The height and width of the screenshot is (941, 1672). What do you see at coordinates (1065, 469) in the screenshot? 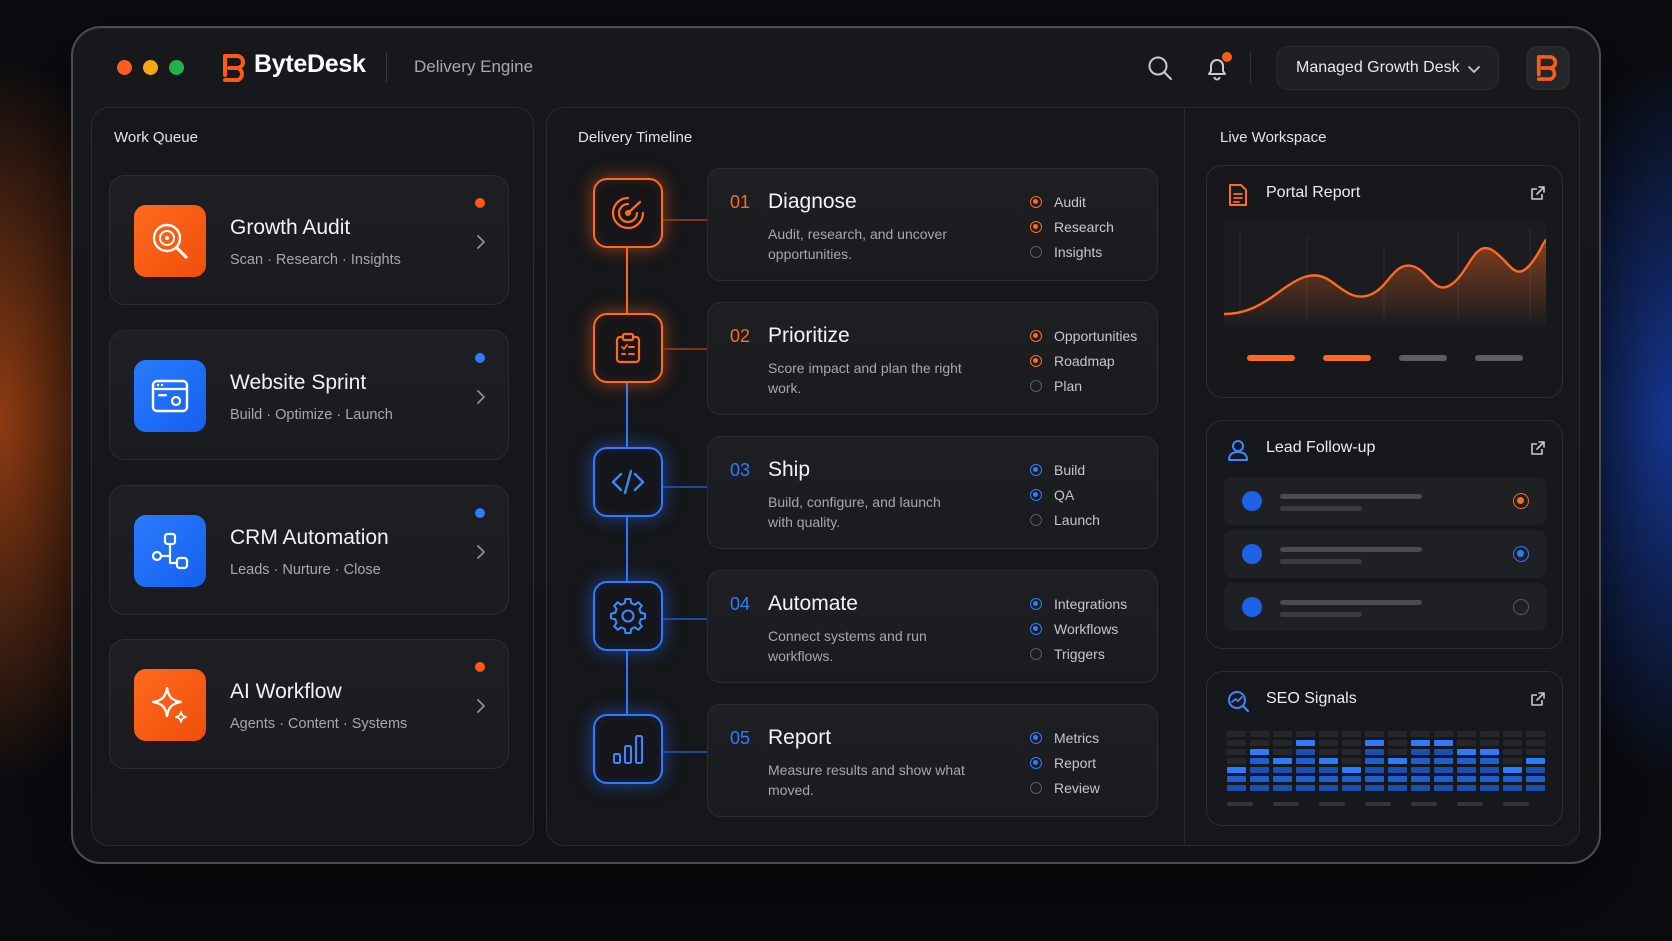
I see `step-option: Build` at bounding box center [1065, 469].